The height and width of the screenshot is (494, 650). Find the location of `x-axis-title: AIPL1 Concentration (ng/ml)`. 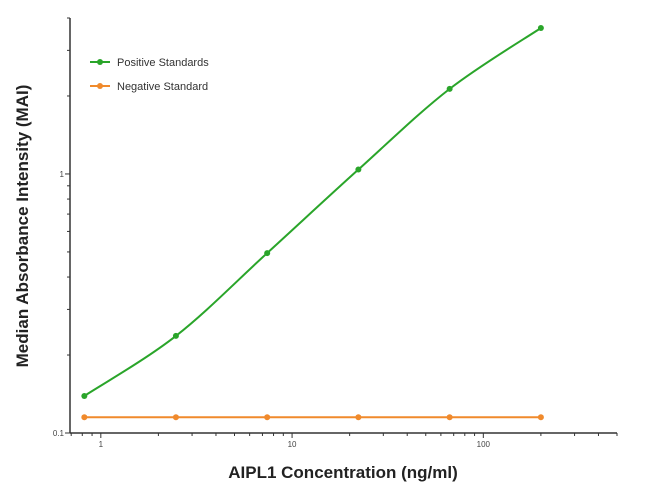

x-axis-title: AIPL1 Concentration (ng/ml) is located at coordinates (343, 472).